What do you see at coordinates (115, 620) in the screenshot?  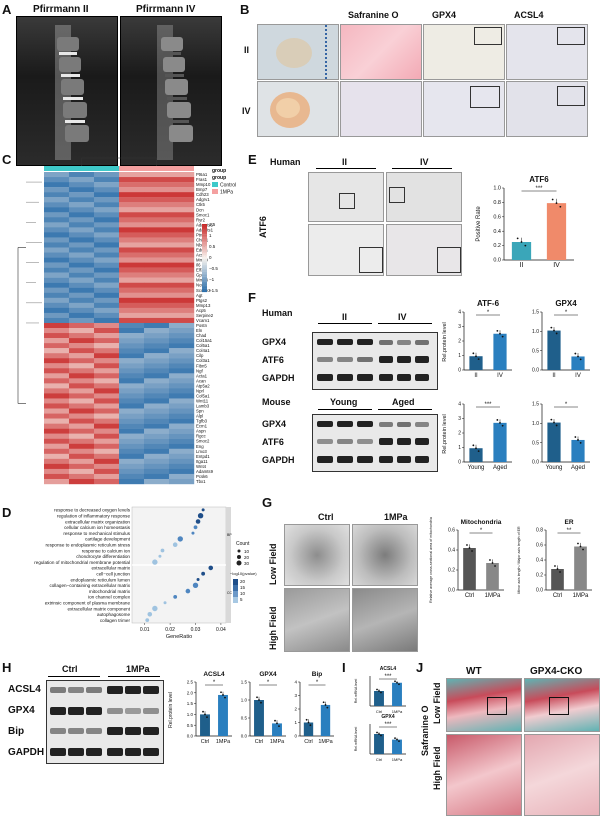 I see `go-term-label: collagen trimer` at bounding box center [115, 620].